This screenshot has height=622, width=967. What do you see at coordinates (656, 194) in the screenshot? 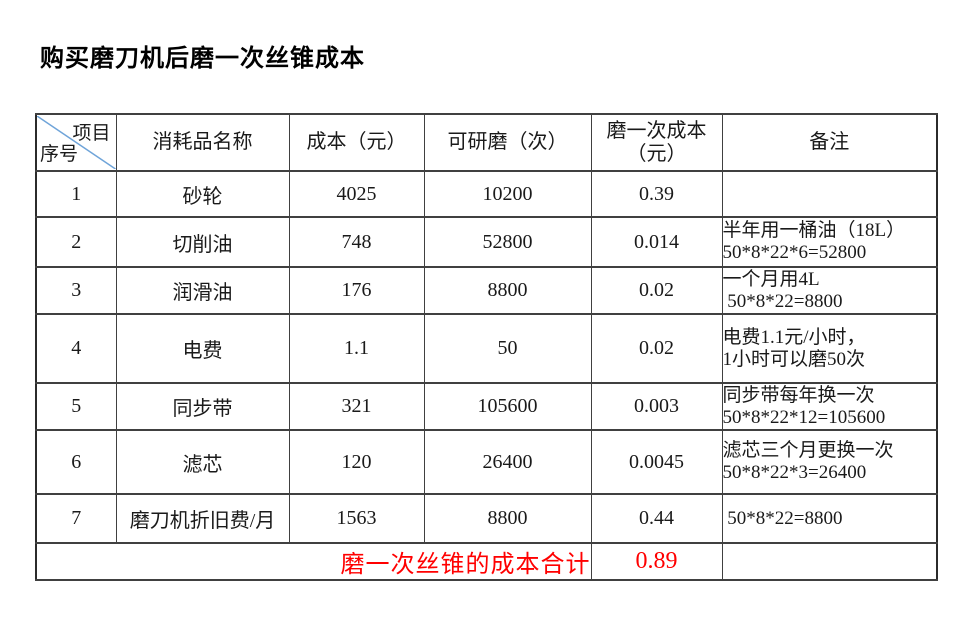
I see `row-1-unit-cost: 0.39` at bounding box center [656, 194].